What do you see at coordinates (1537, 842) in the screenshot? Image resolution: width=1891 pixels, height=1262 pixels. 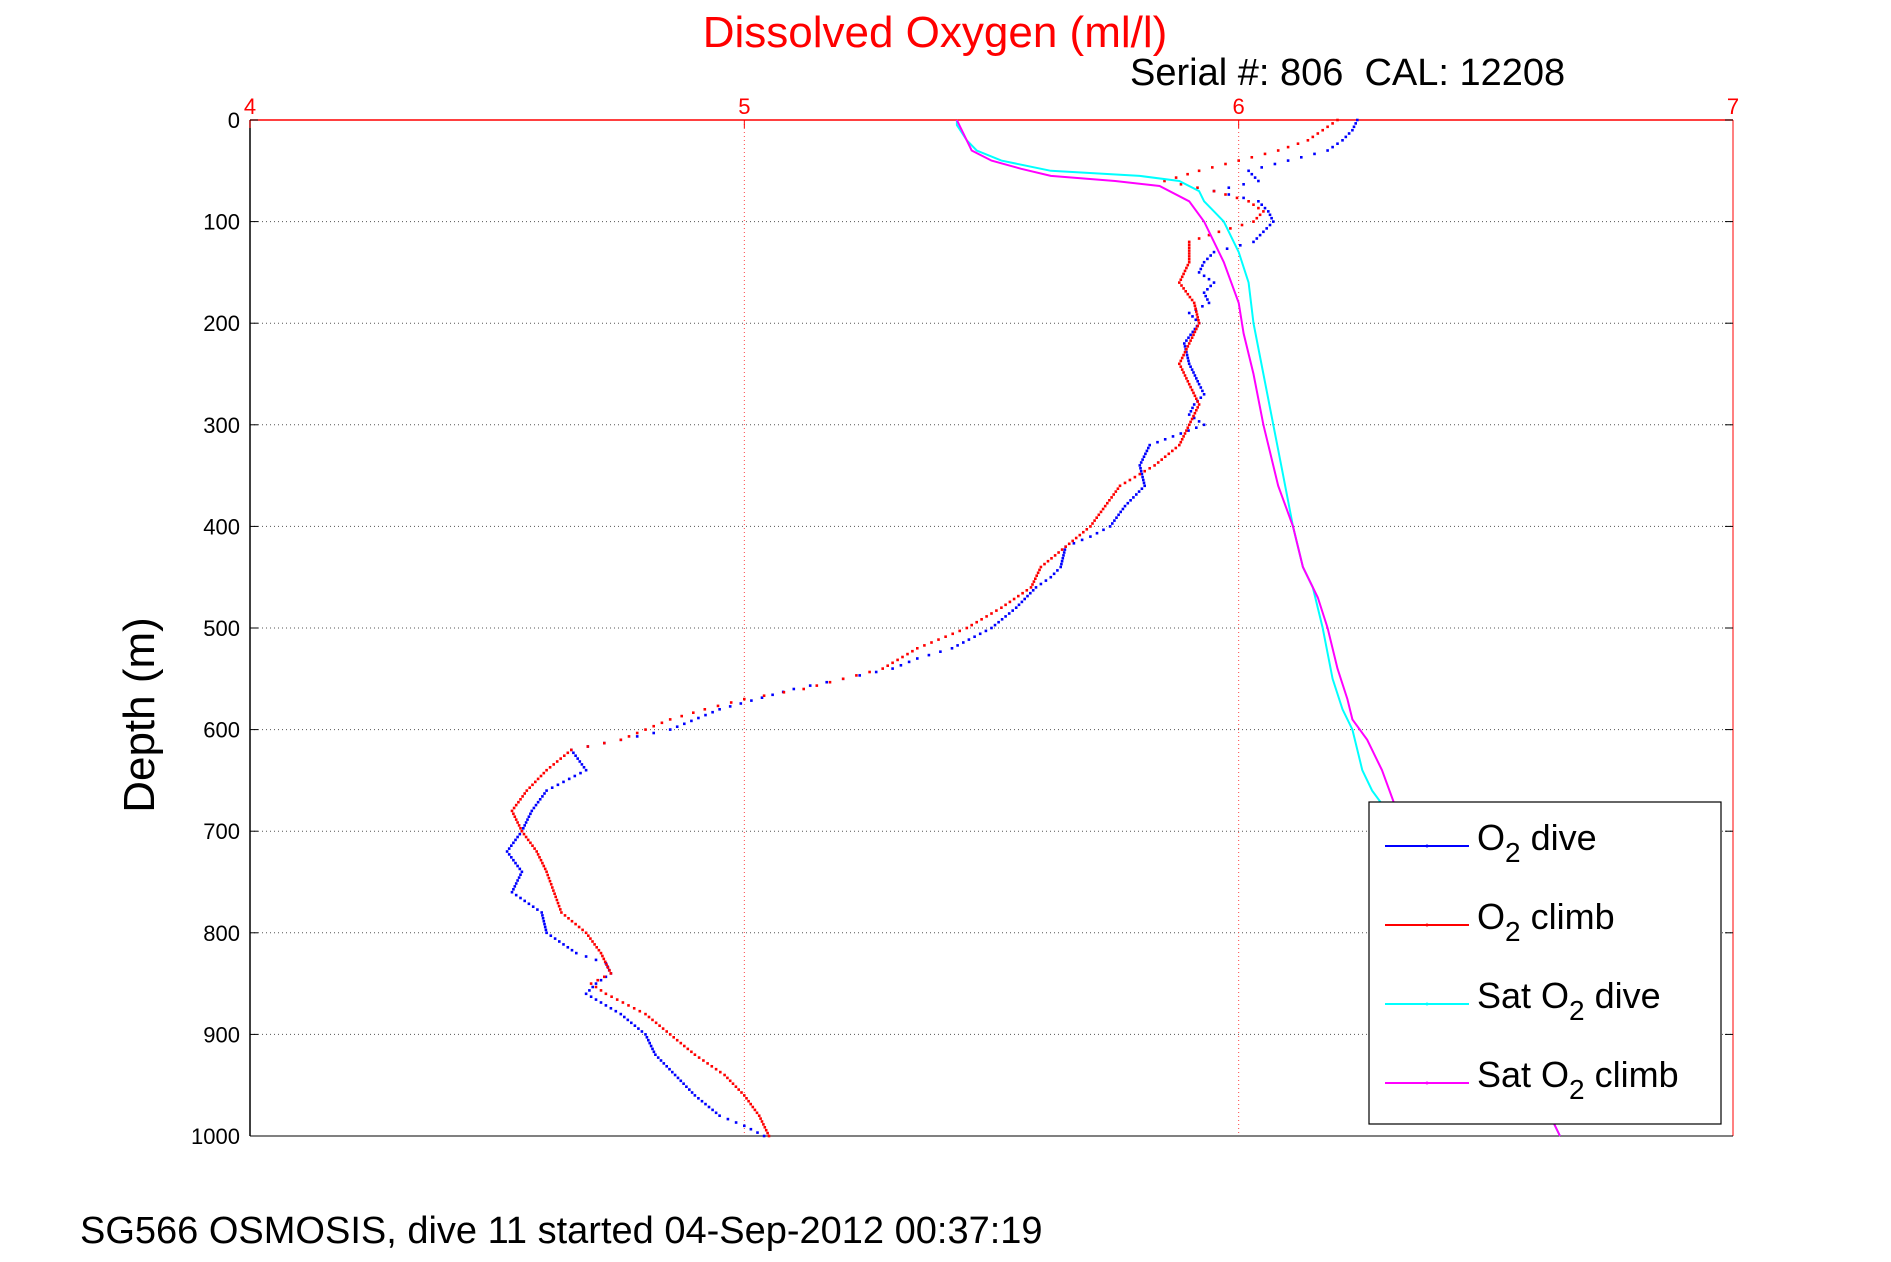 I see `legend-label-o2-dive: O2 dive` at bounding box center [1537, 842].